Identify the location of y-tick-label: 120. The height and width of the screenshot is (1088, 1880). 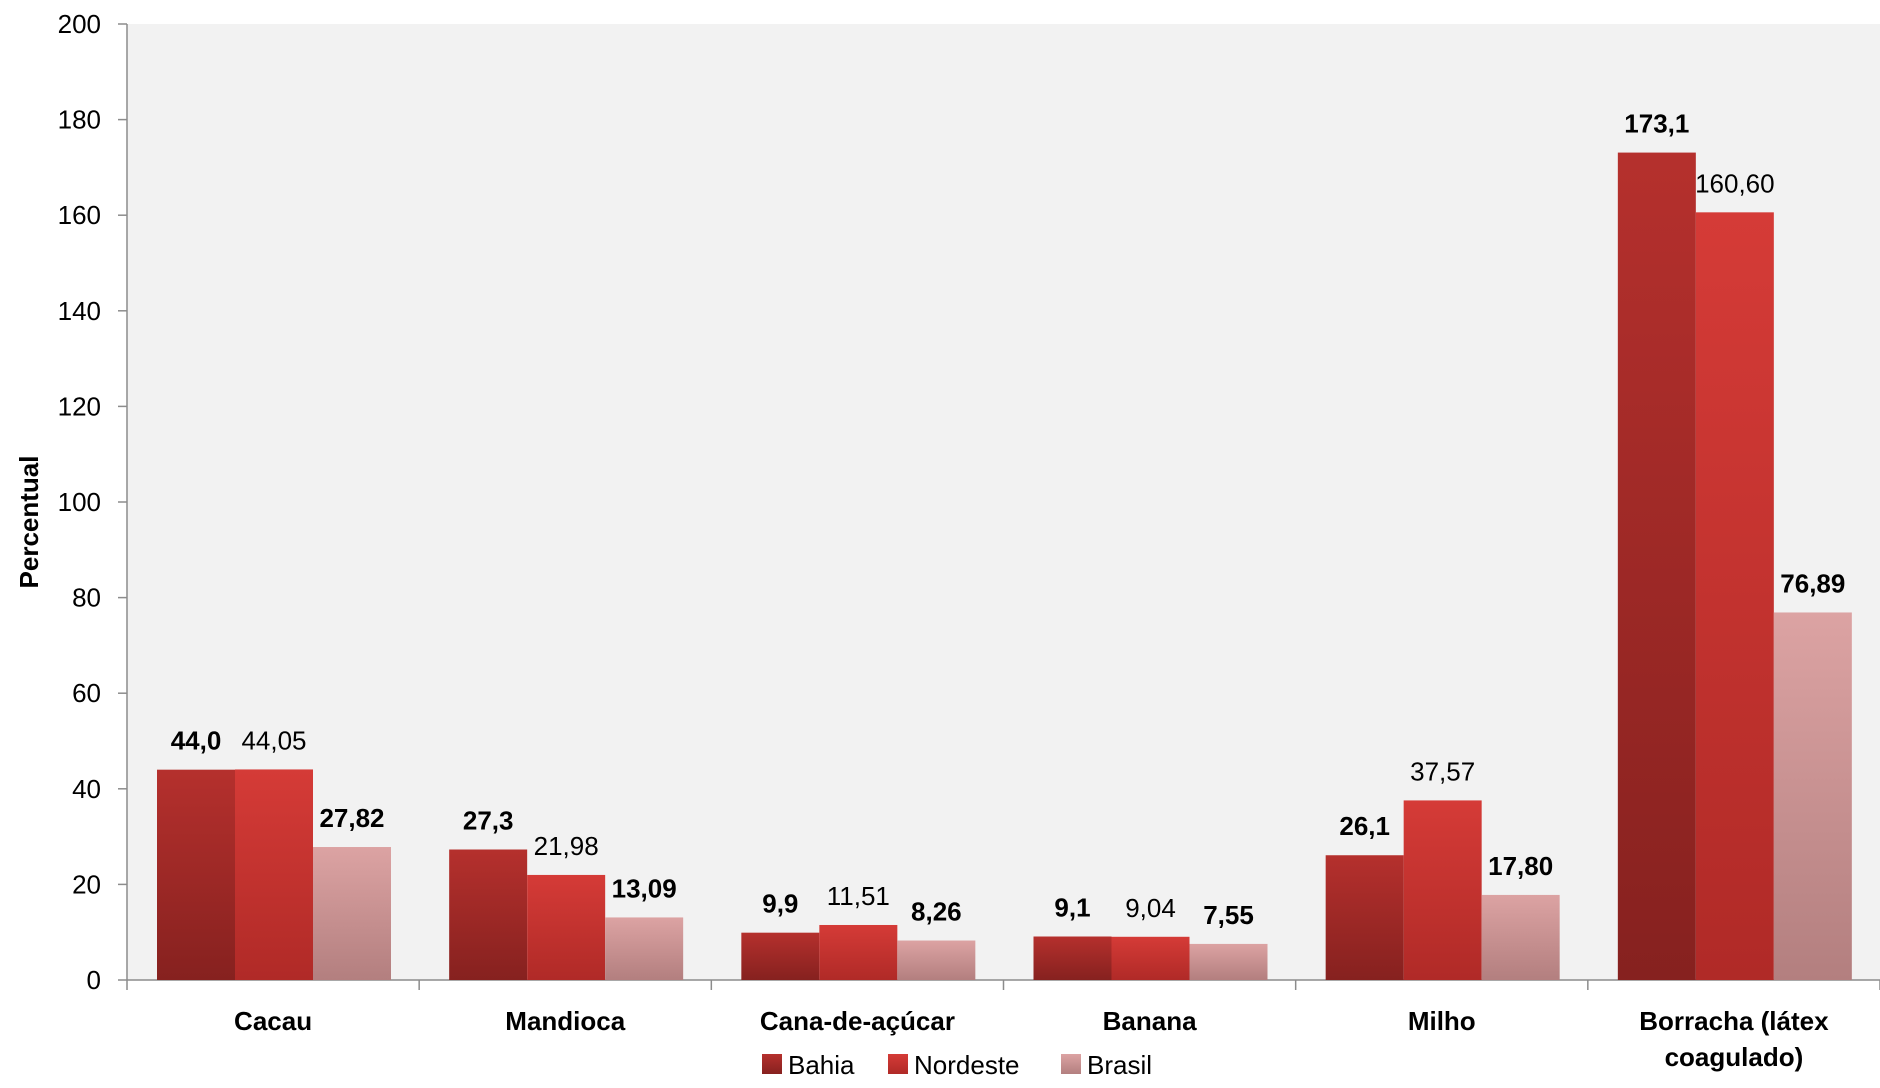
(79, 406).